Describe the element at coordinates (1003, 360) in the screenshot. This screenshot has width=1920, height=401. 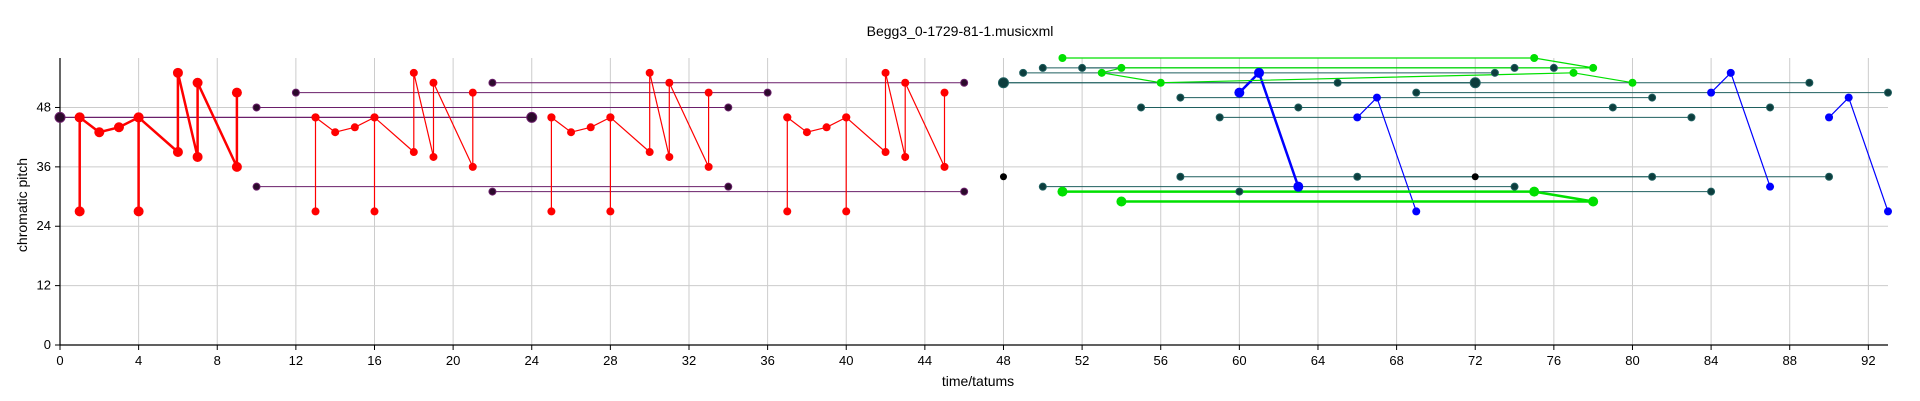
I see `x-tick-label: 48` at that location.